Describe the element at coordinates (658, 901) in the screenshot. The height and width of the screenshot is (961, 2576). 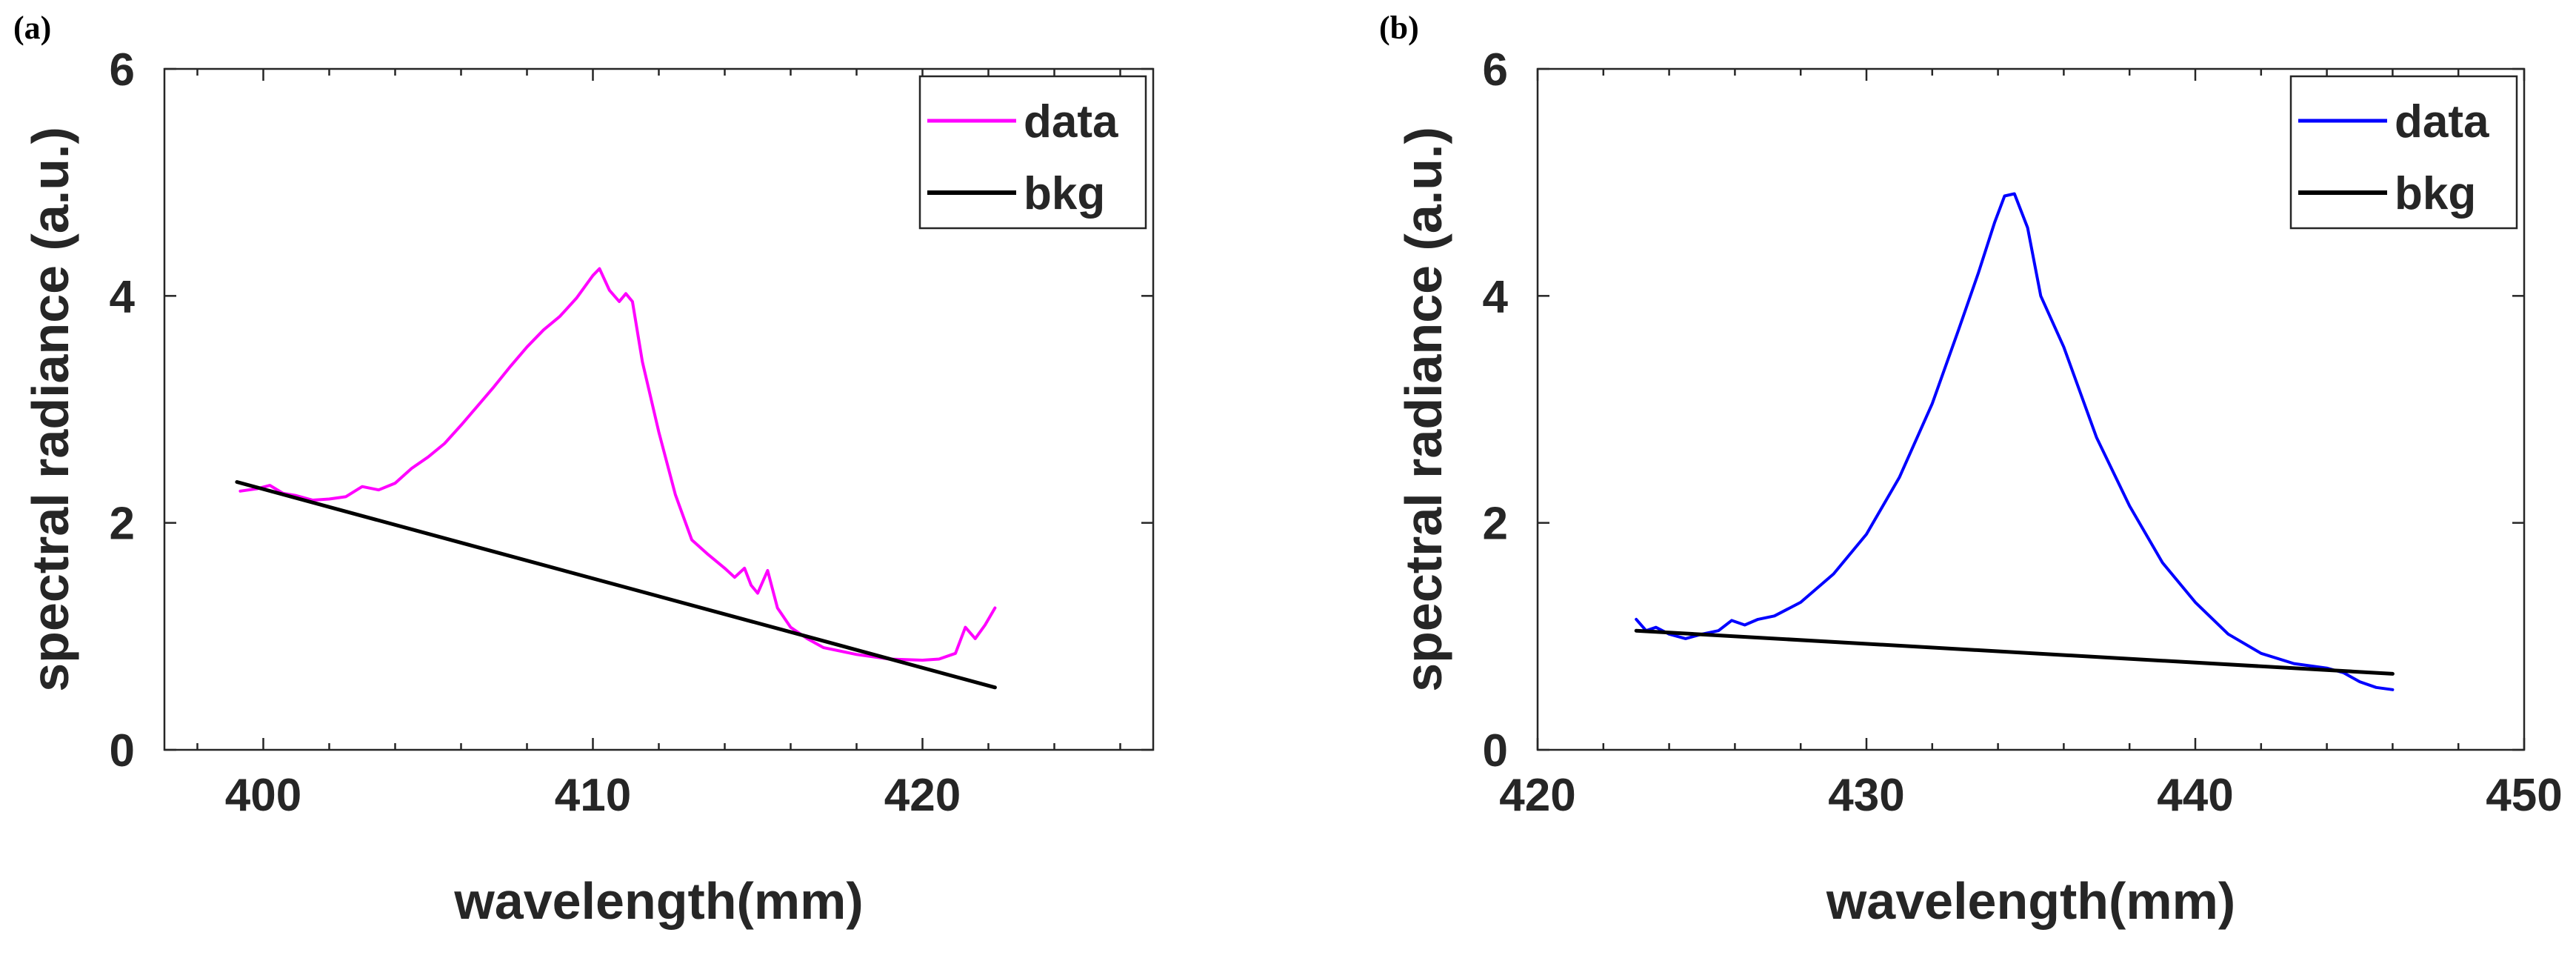
I see `panel-a-x-axis-label: wavelength(mm)` at that location.